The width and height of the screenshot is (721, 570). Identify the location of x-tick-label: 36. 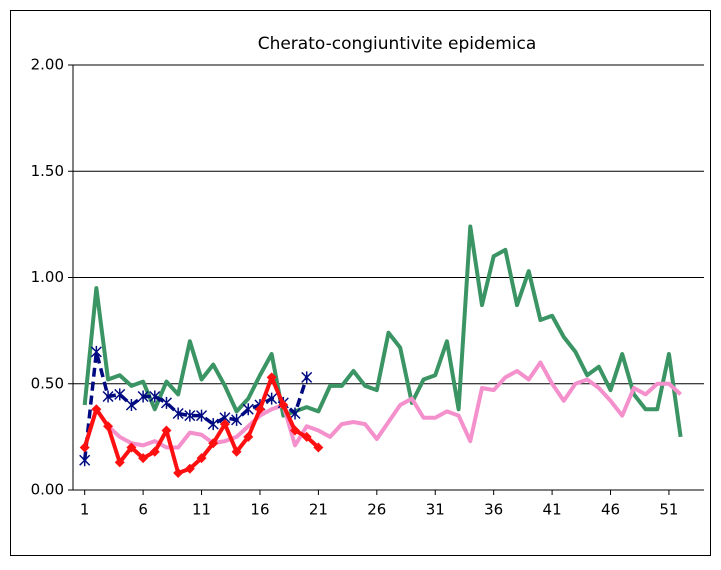
(493, 510).